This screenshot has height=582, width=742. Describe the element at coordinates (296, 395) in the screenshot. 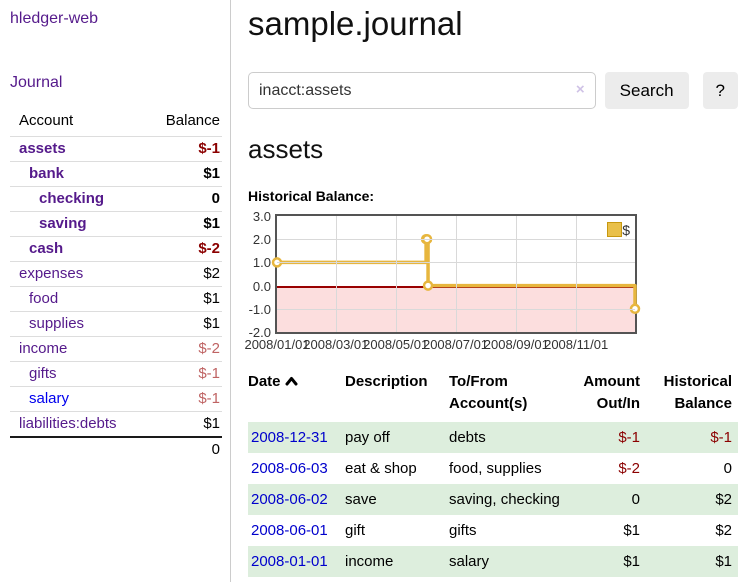

I see `register-header-date: Date` at that location.